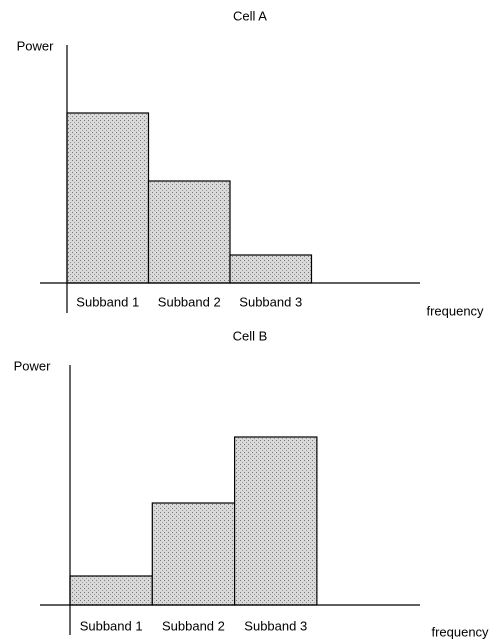 This screenshot has width=503, height=641. I want to click on chart-title: Cell B, so click(250, 335).